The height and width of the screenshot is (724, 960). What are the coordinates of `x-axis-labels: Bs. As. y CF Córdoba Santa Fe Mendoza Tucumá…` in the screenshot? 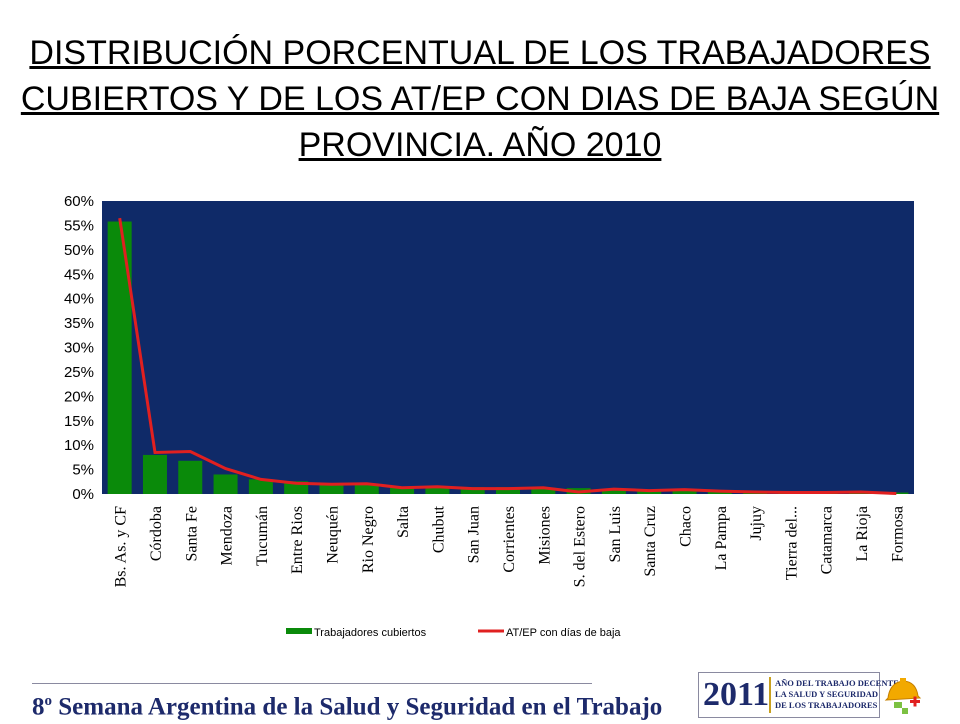 It's located at (510, 546).